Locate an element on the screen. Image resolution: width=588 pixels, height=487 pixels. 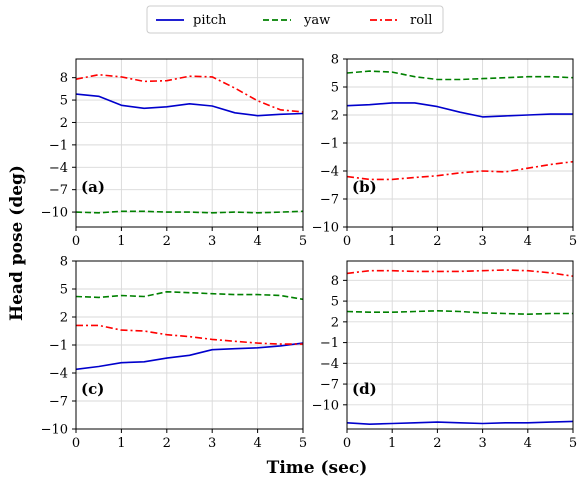
panel-label: (d) is located at coordinates (364, 389).